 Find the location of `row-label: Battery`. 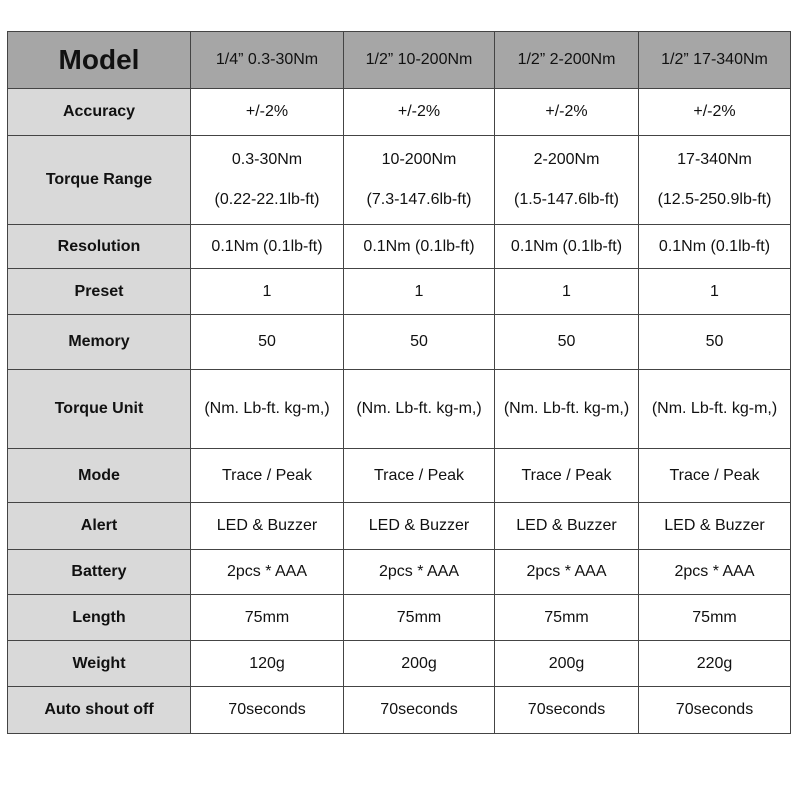

row-label: Battery is located at coordinates (99, 572).